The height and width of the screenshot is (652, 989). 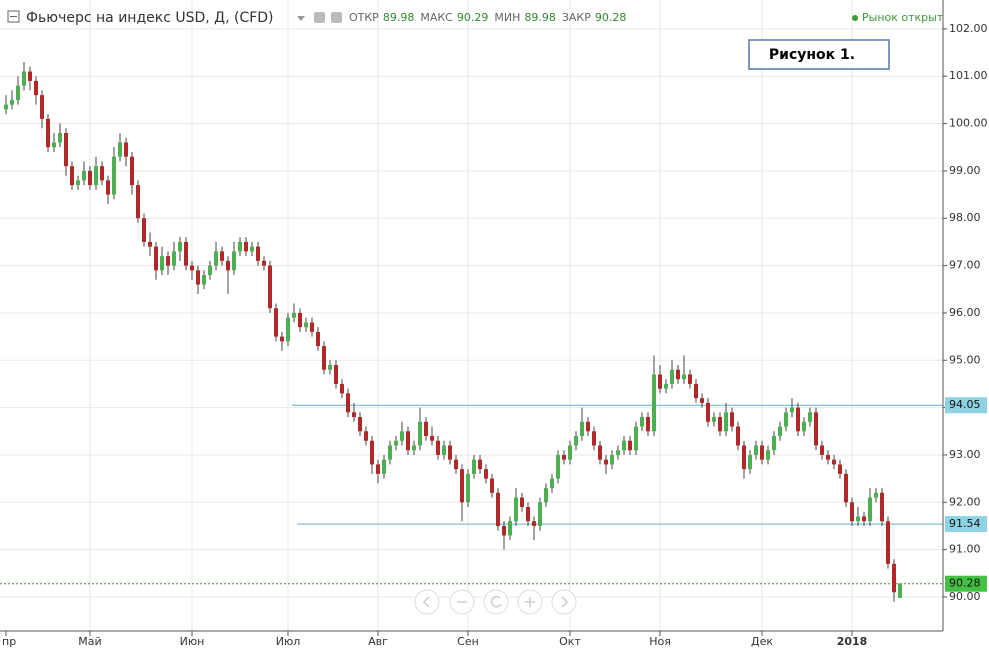 I want to click on close-value: 90.28, so click(x=611, y=17).